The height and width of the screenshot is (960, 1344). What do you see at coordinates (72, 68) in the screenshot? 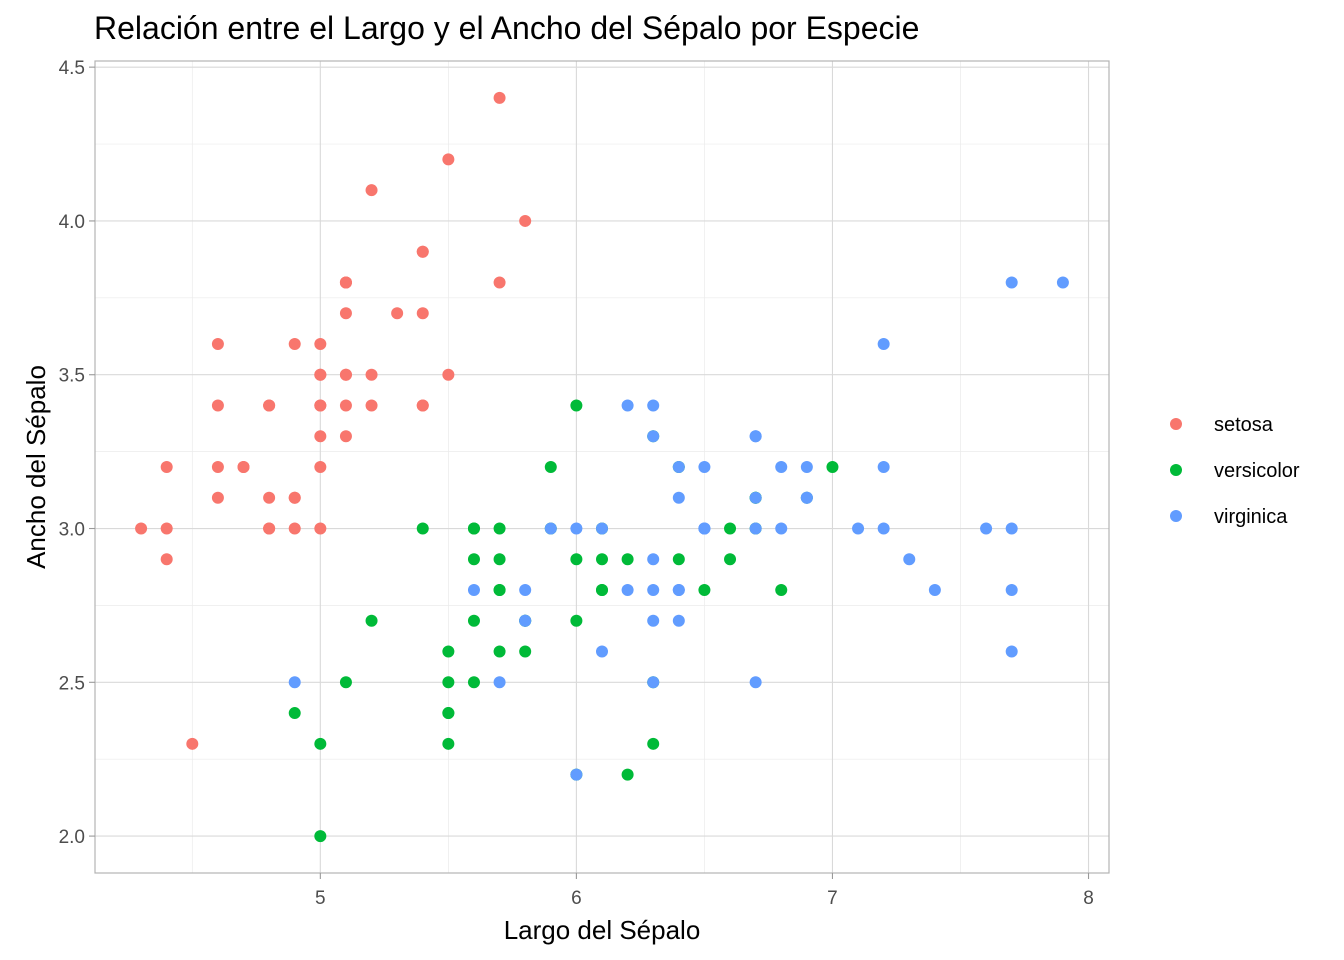
I see `y-tick-label: 4.5` at bounding box center [72, 68].